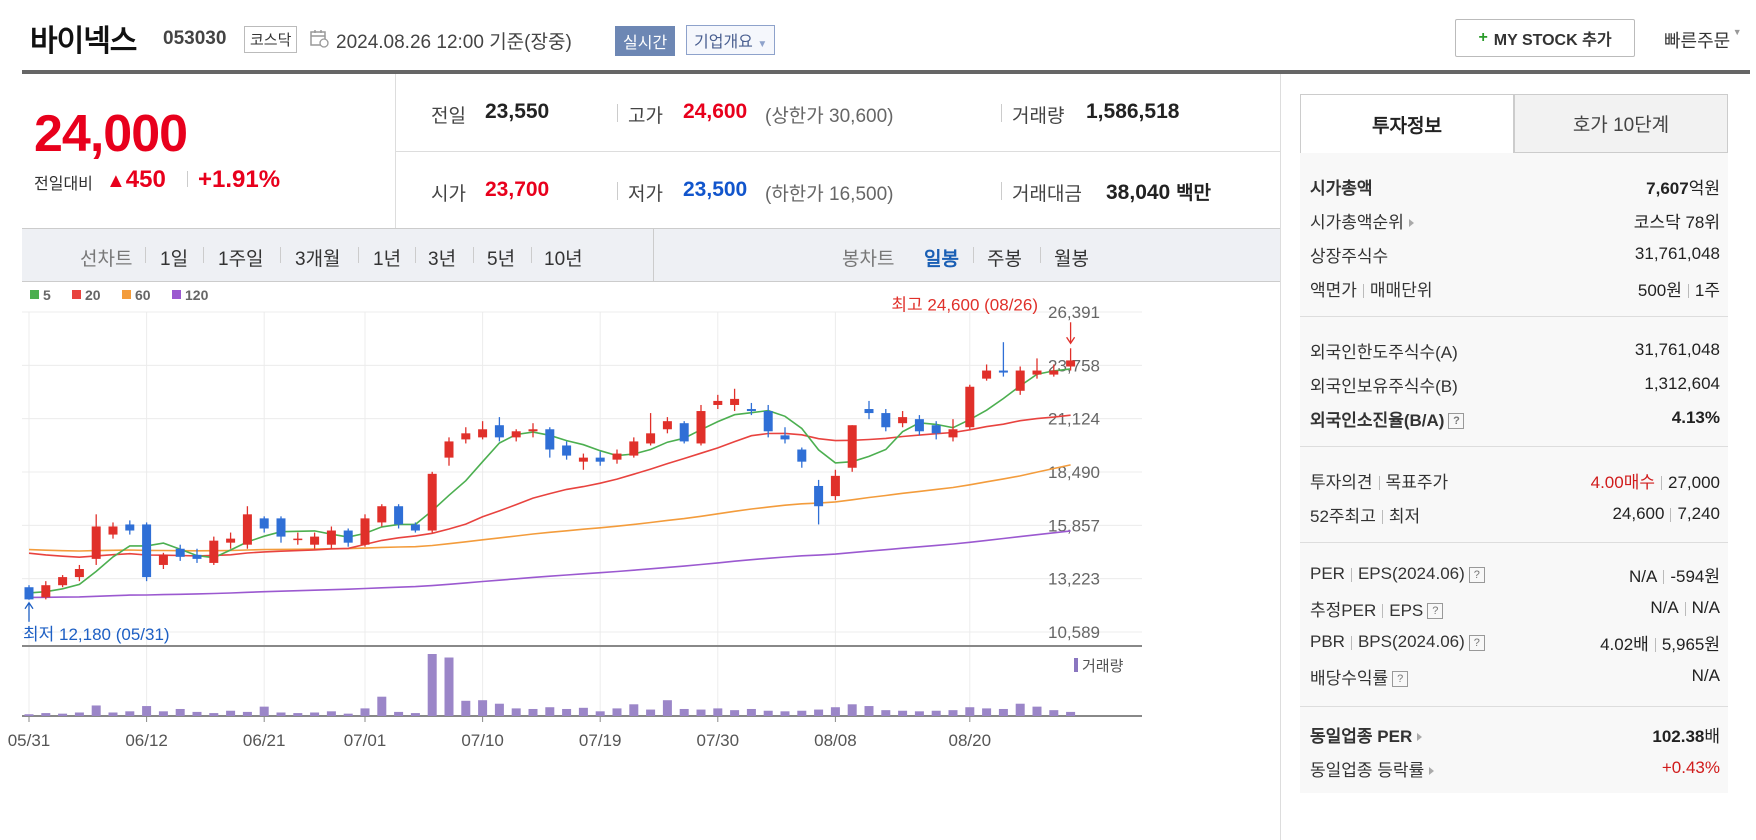  I want to click on week52-low-label: 최저, so click(1404, 516).